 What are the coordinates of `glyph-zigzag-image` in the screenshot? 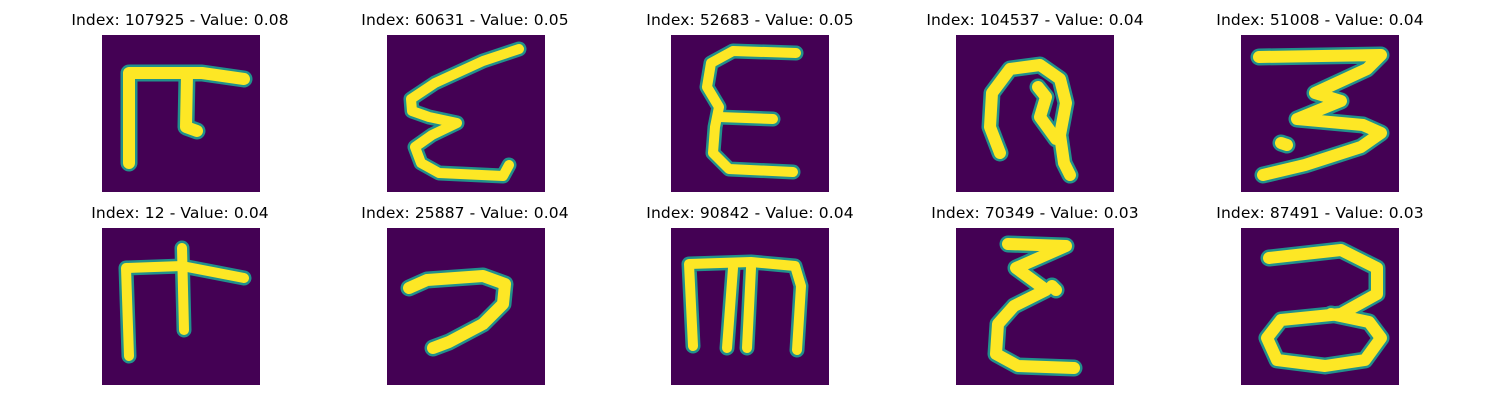 It's located at (466, 113).